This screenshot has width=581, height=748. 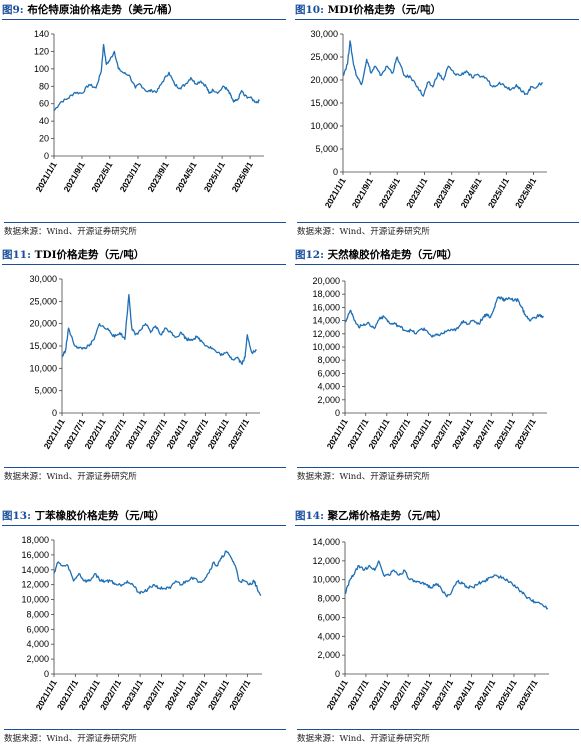 What do you see at coordinates (89, 255) in the screenshot?
I see `chart-title-text: TDI价格走势（元/吨）` at bounding box center [89, 255].